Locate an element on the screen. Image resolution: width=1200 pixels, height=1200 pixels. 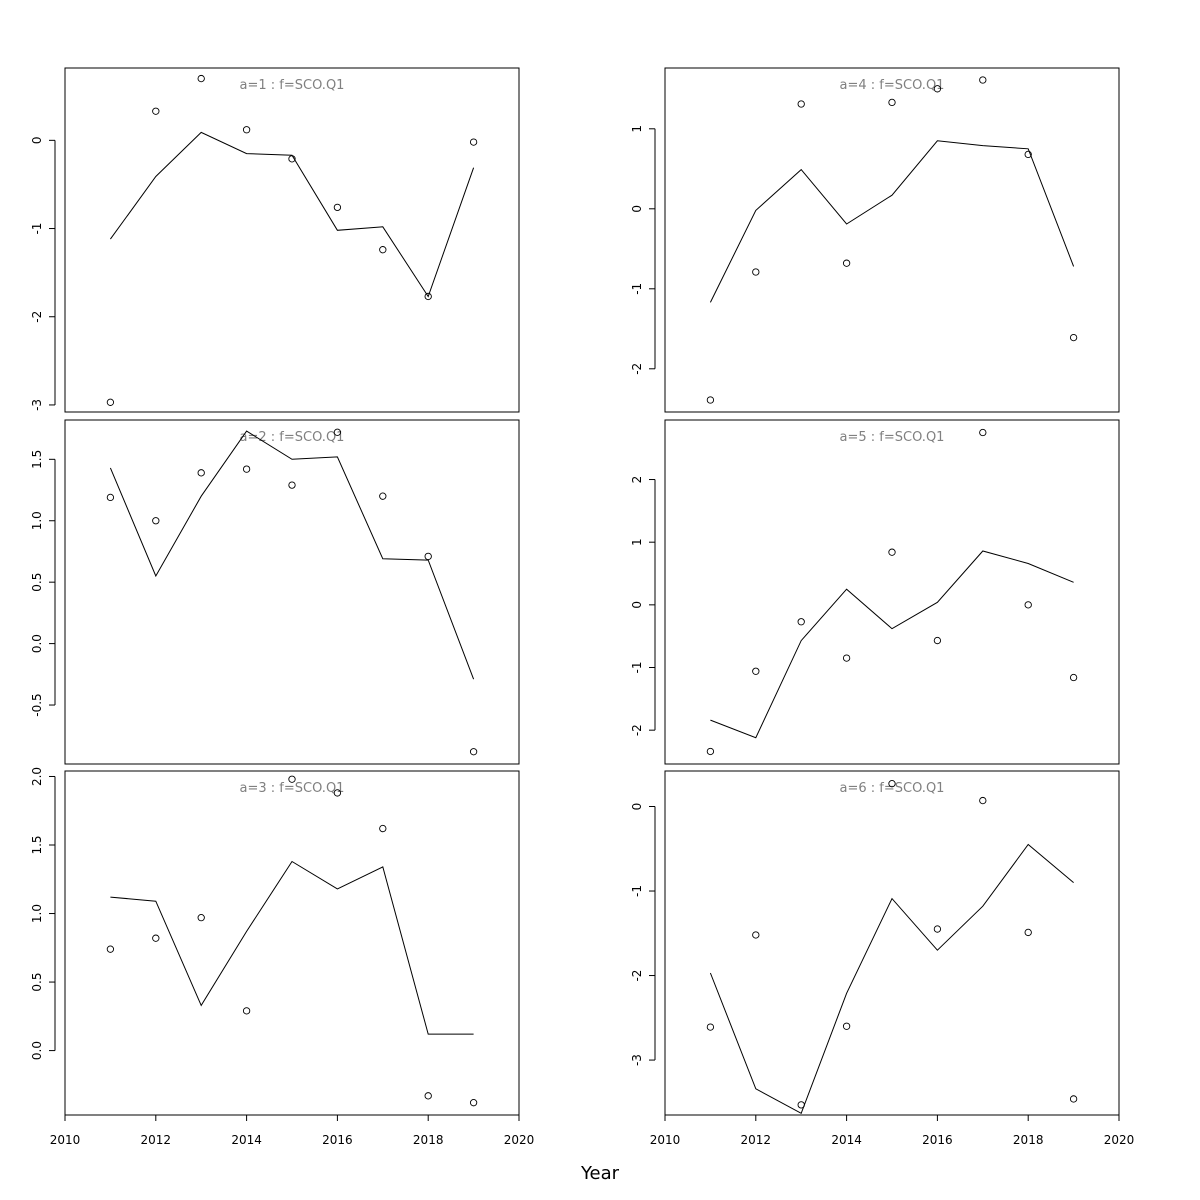
panel-4: a=4 : f=SCO.Q1 -2 -1 0 1 is located at coordinates (875, 240).